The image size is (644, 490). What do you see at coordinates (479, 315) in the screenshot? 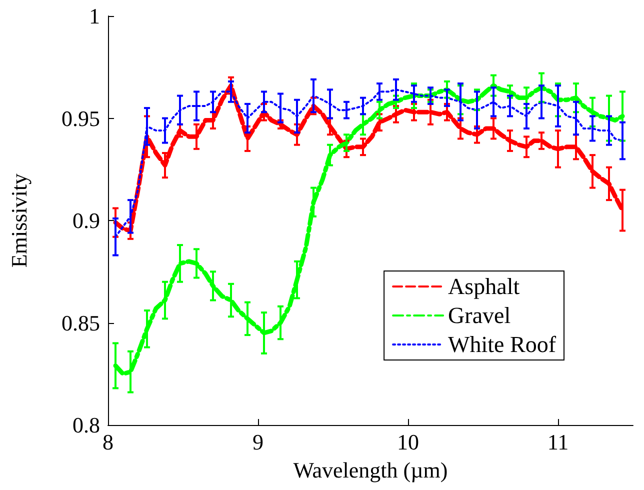
I see `legend-label: Gravel` at bounding box center [479, 315].